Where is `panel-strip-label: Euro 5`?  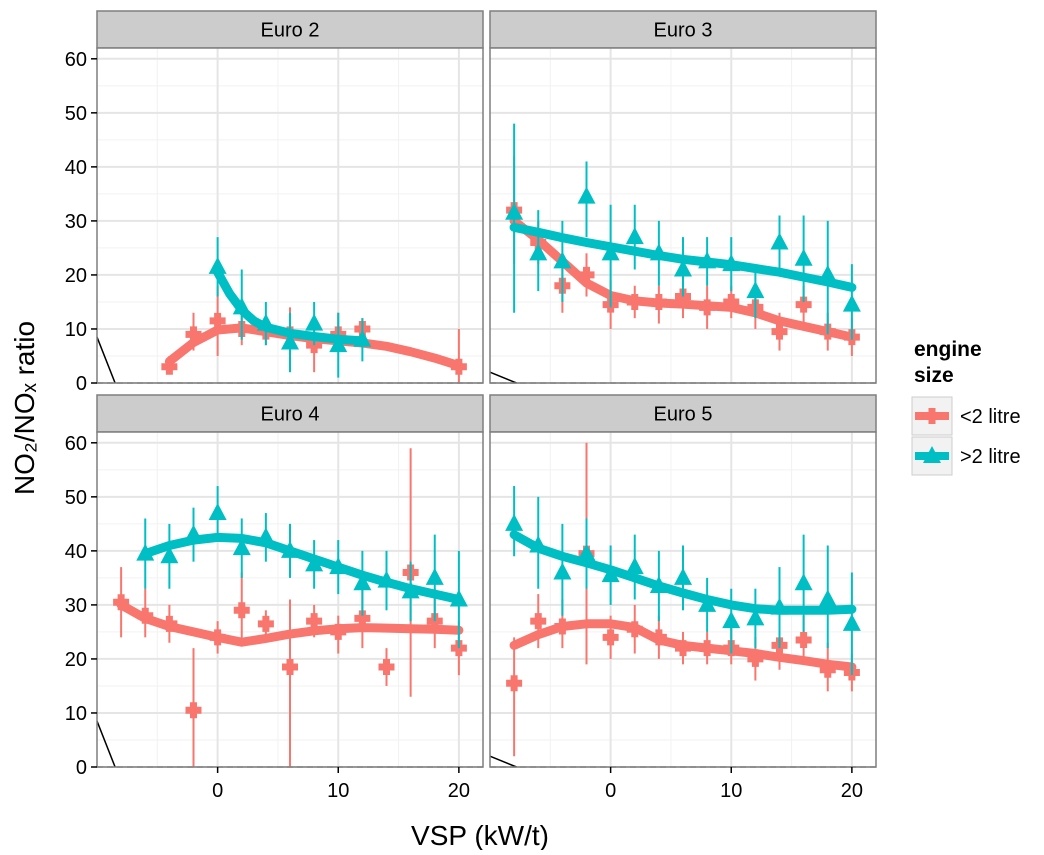 panel-strip-label: Euro 5 is located at coordinates (683, 415).